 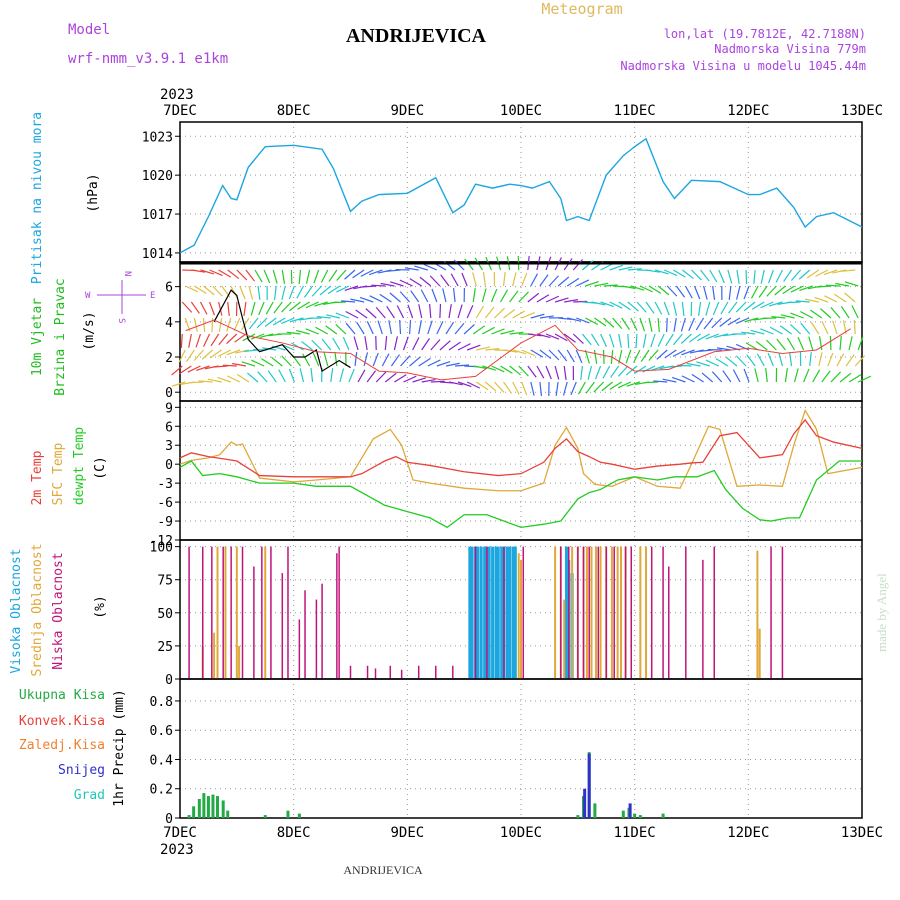 I want to click on elevation-text: Nadmorska Visina 779m, so click(x=790, y=49).